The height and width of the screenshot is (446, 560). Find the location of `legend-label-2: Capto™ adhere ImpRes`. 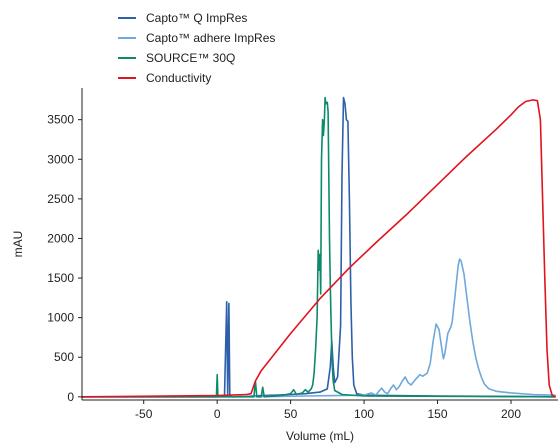

legend-label-2: Capto™ adhere ImpRes is located at coordinates (210, 38).